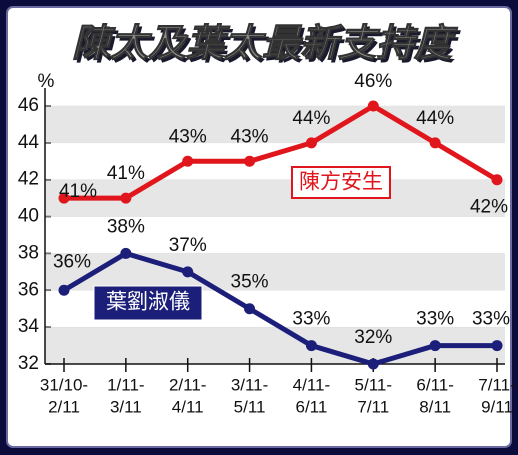 The image size is (518, 455). I want to click on legend-label: 葉劉淑儀, so click(148, 302).